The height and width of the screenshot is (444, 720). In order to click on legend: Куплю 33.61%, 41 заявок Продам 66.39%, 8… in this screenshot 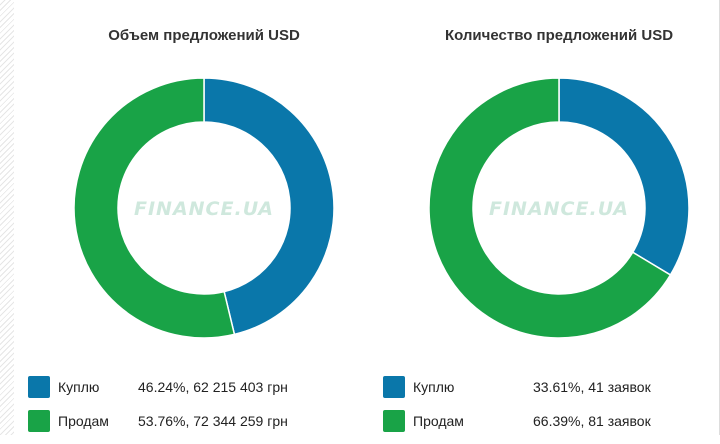, I will do `click(543, 410)`.